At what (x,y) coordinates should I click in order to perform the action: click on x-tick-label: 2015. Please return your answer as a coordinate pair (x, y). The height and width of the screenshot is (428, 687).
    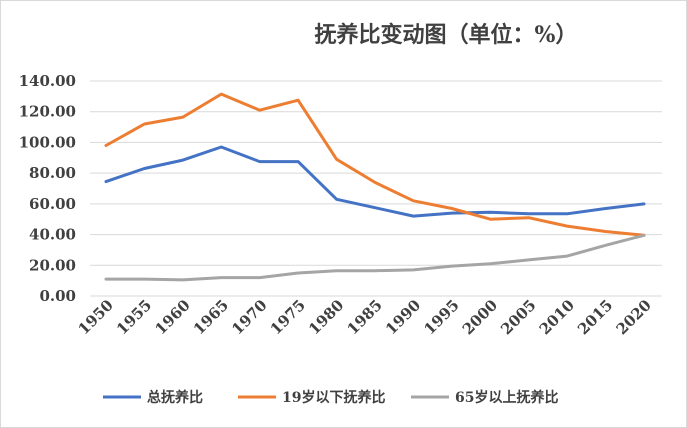
    Looking at the image, I should click on (595, 317).